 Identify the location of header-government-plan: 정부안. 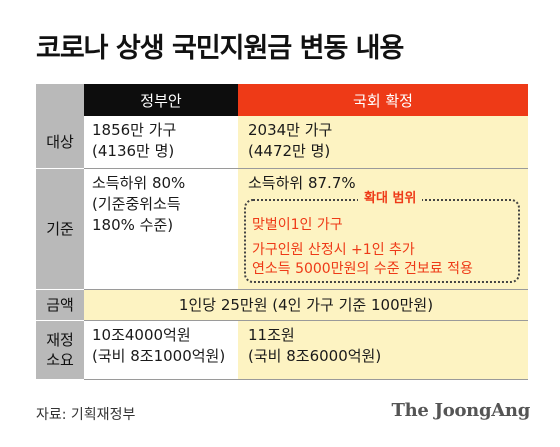
(161, 100).